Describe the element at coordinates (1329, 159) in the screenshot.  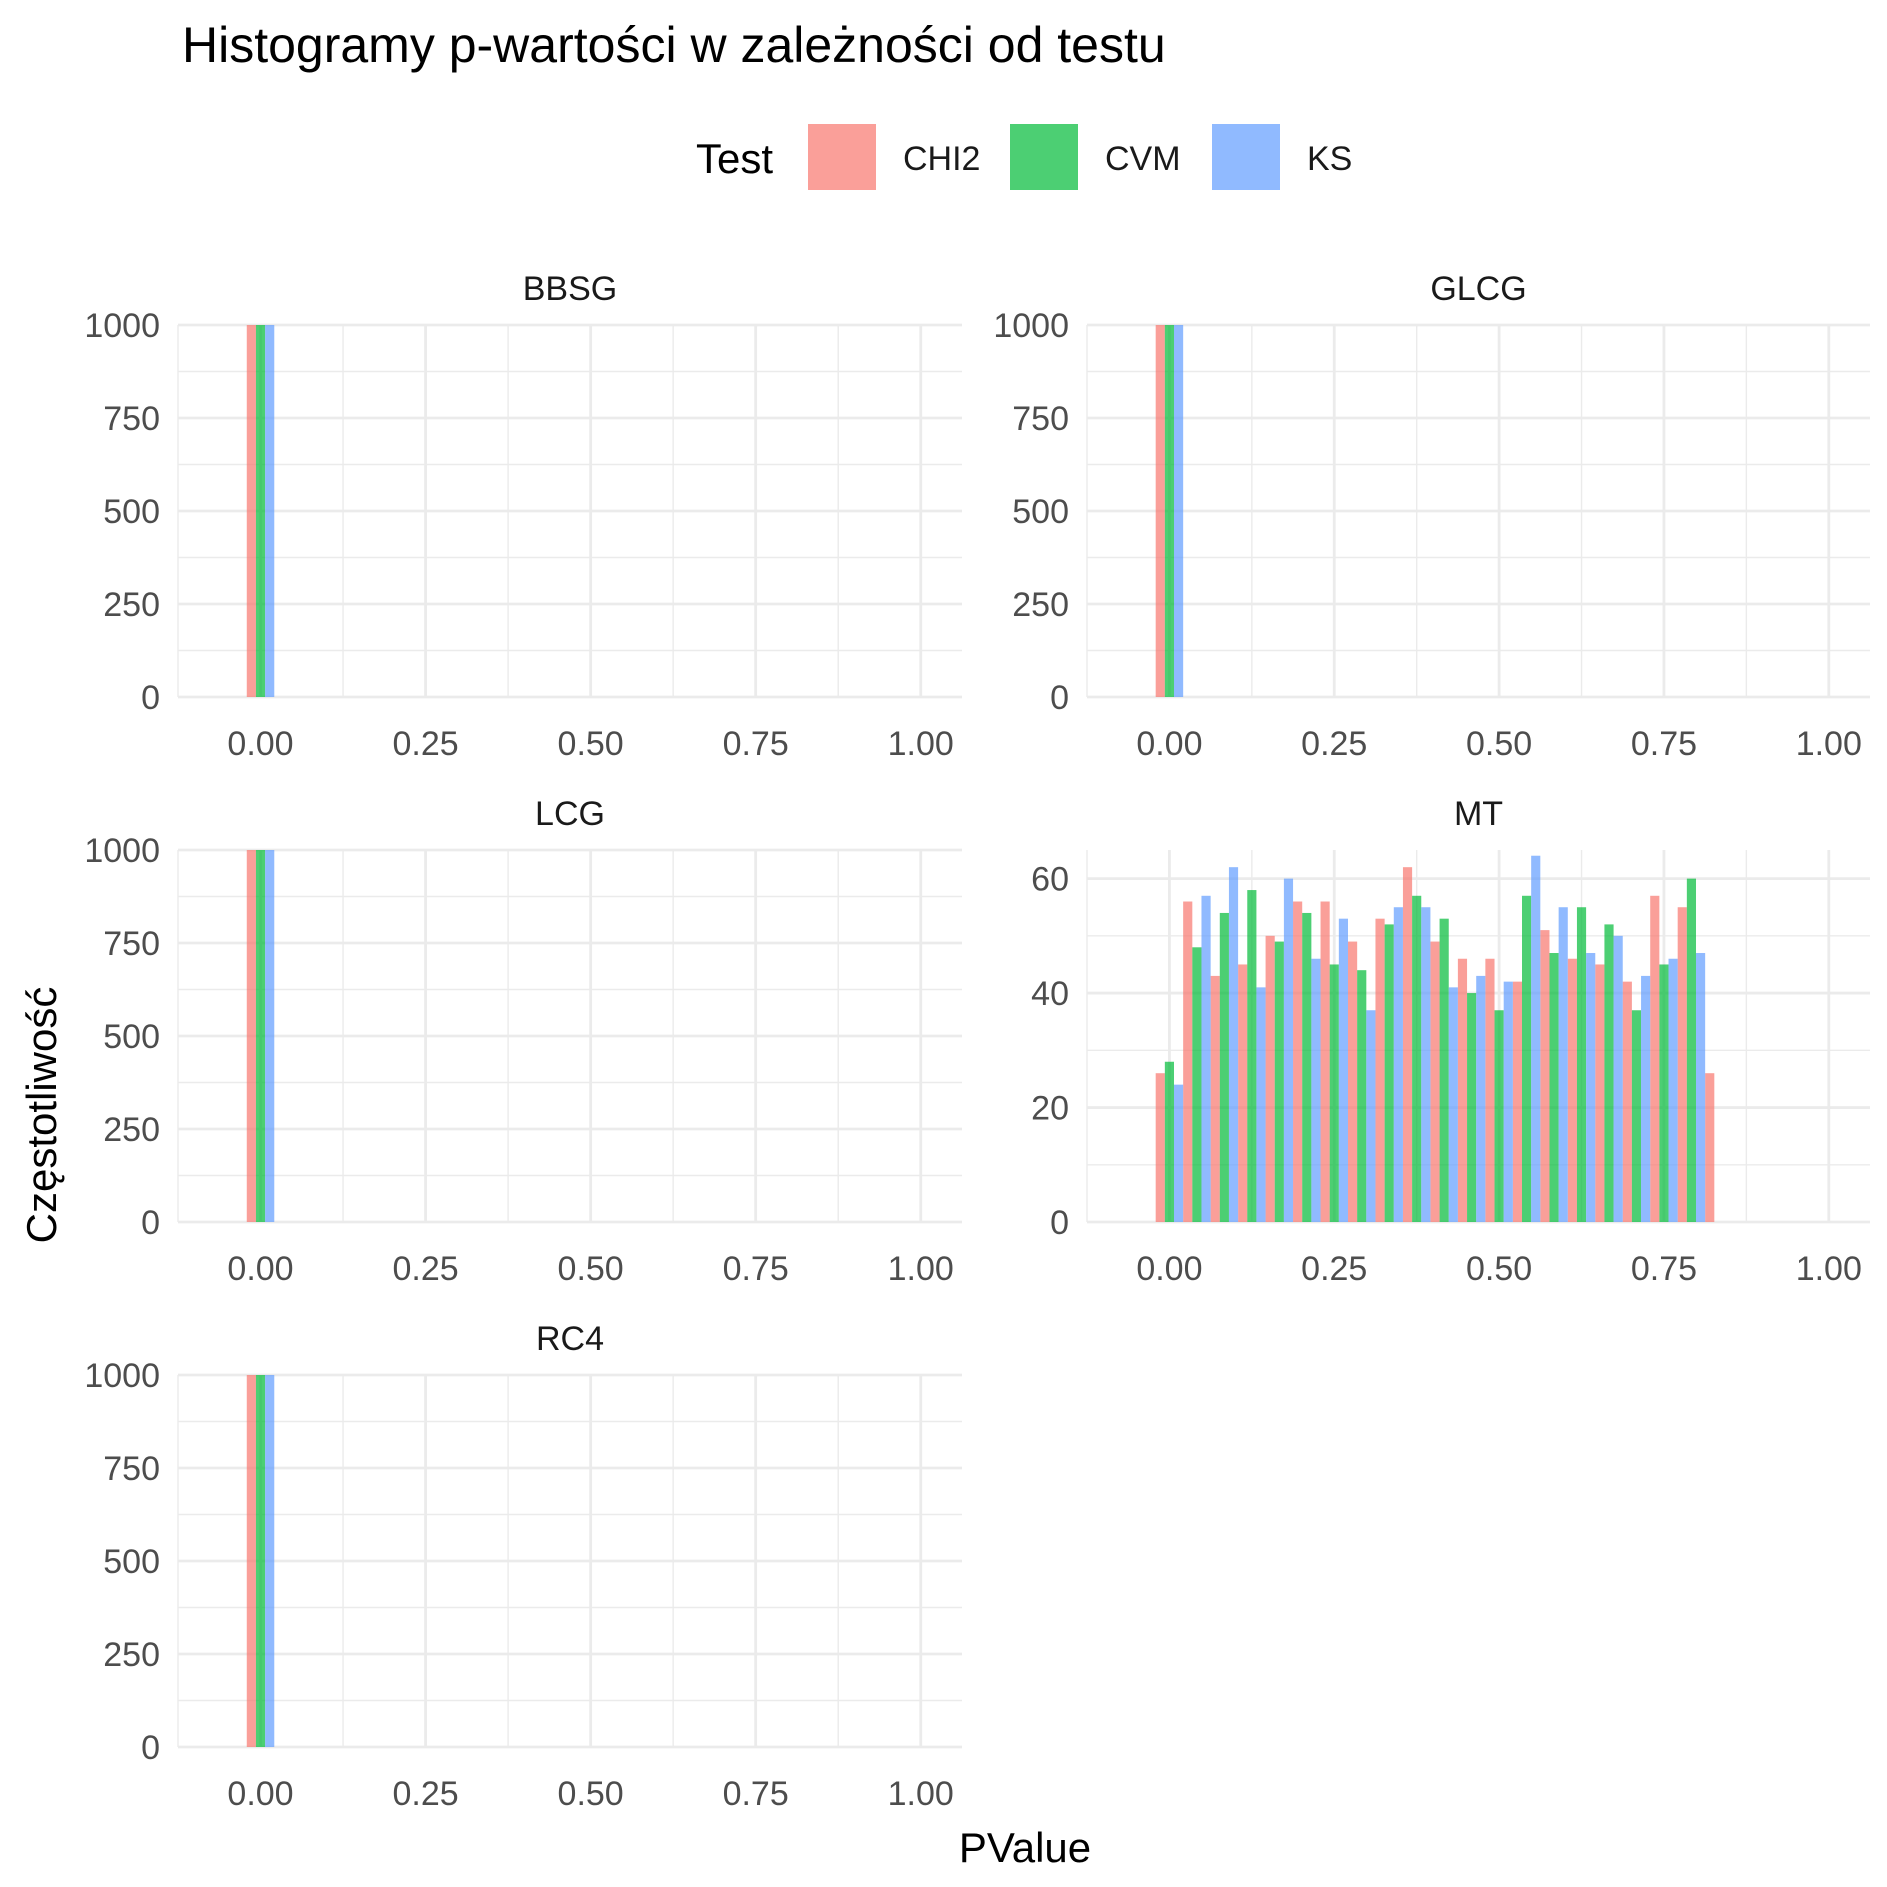
I see `legend-label-ks: KS` at that location.